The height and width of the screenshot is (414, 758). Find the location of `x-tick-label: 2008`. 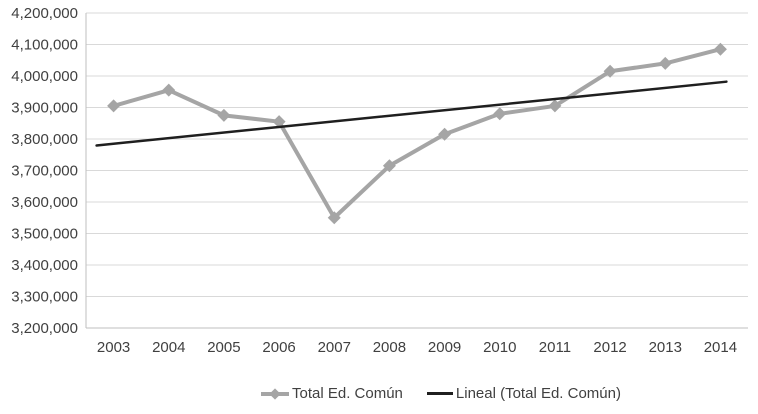

x-tick-label: 2008 is located at coordinates (389, 347).